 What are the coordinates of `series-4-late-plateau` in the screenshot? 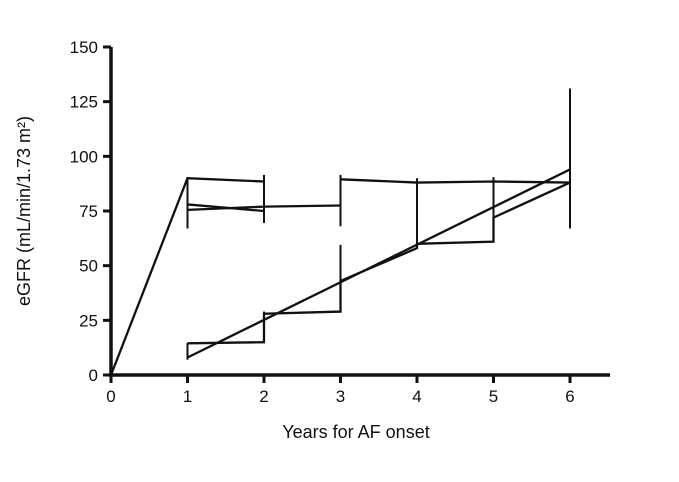 It's located at (455, 181).